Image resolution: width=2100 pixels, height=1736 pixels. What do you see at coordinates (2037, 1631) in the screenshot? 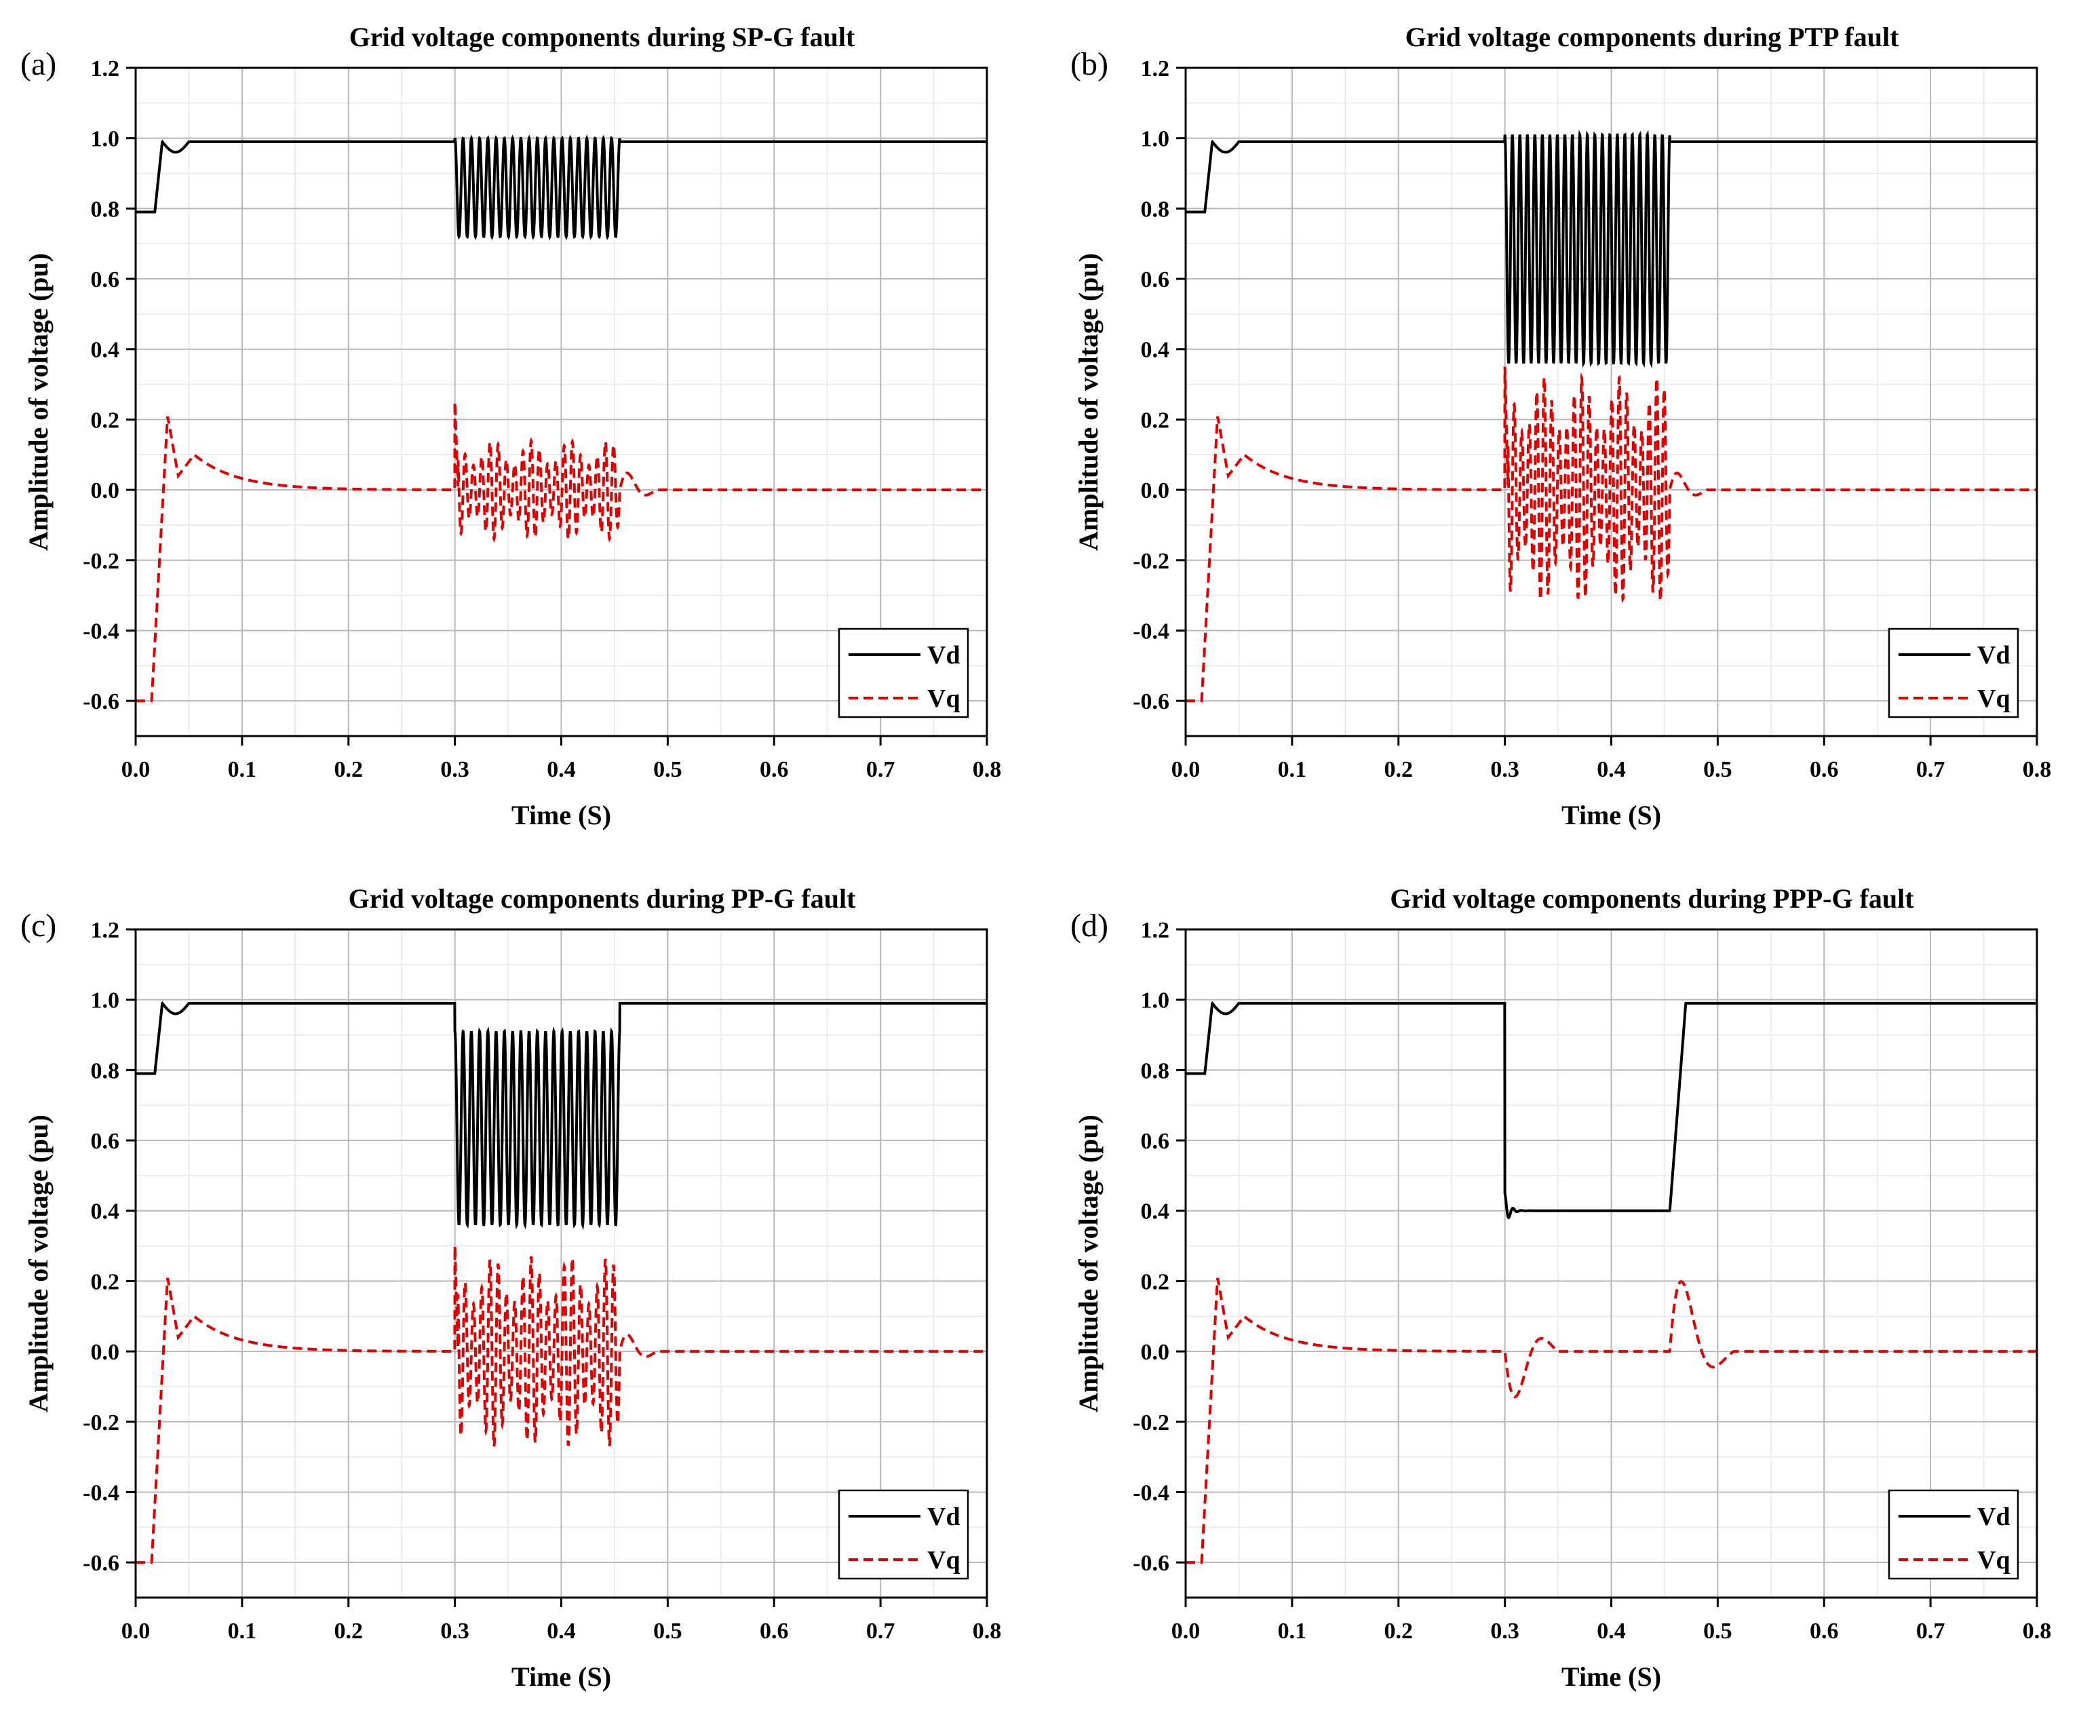
I see `x-tick-label: 0.8` at bounding box center [2037, 1631].